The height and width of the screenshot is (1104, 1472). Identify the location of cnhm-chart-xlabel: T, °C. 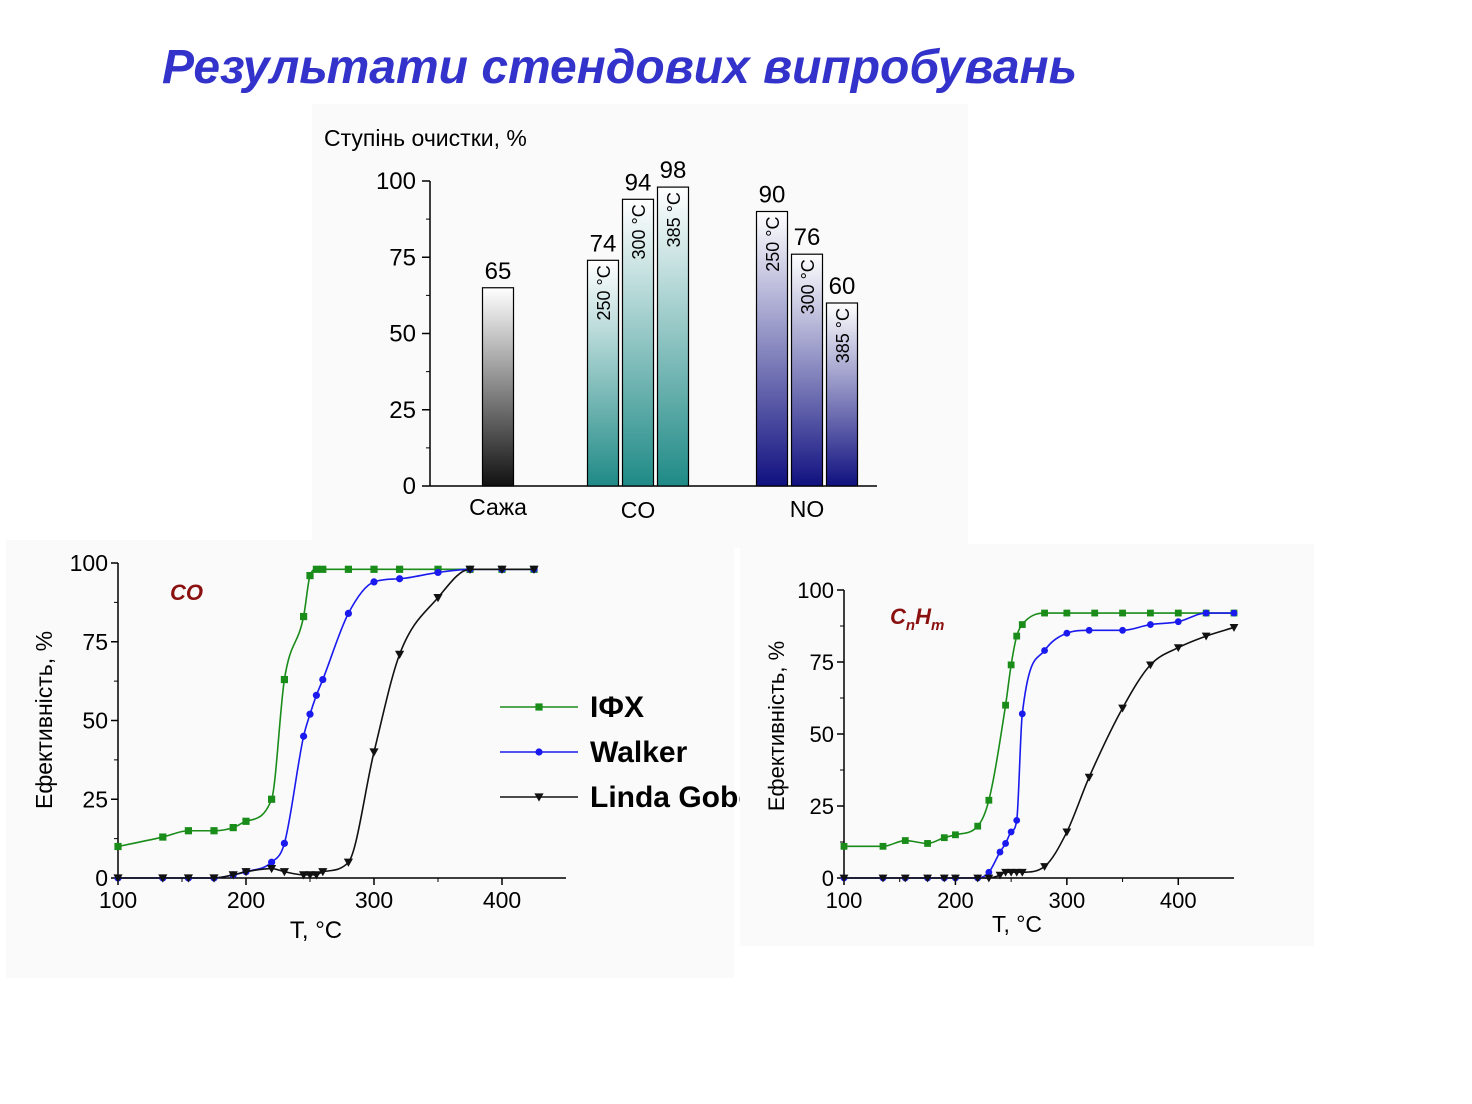
(1017, 924).